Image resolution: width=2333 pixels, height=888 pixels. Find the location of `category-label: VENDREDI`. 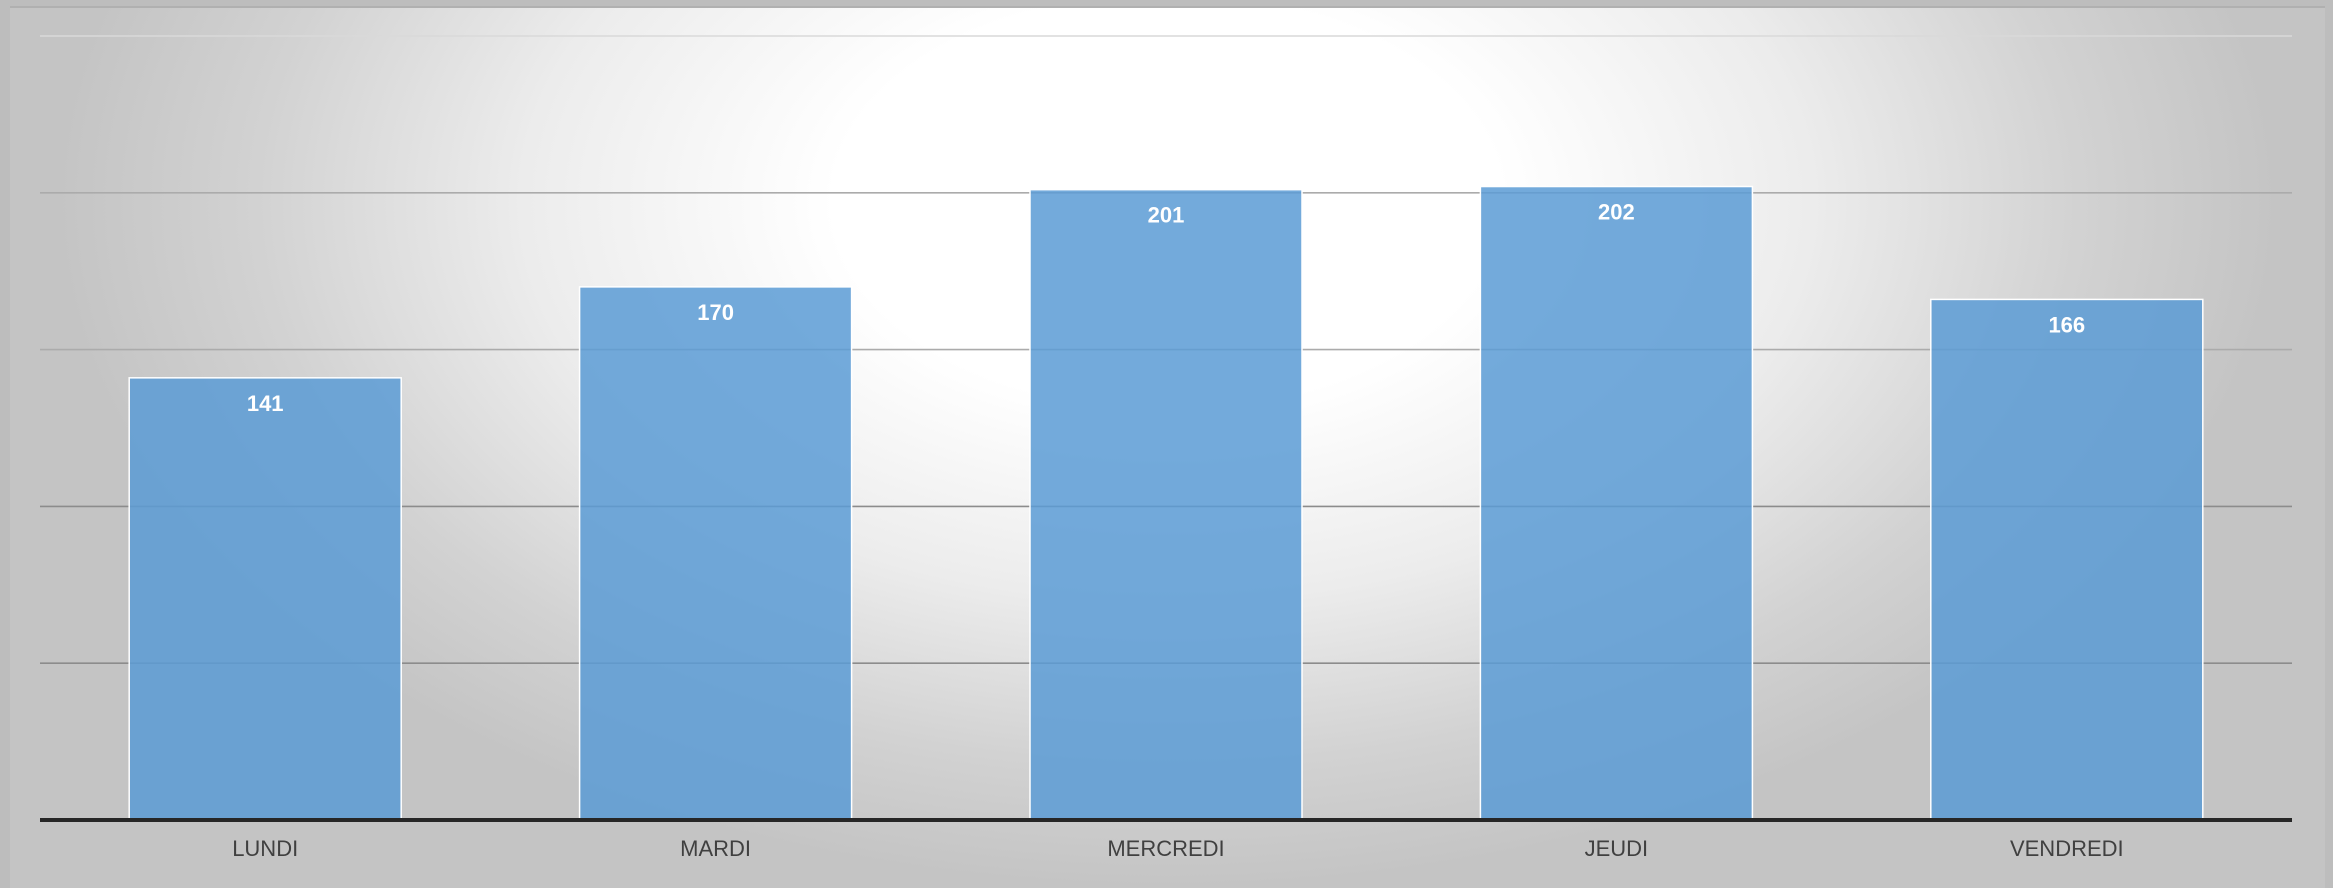

category-label: VENDREDI is located at coordinates (2067, 848).